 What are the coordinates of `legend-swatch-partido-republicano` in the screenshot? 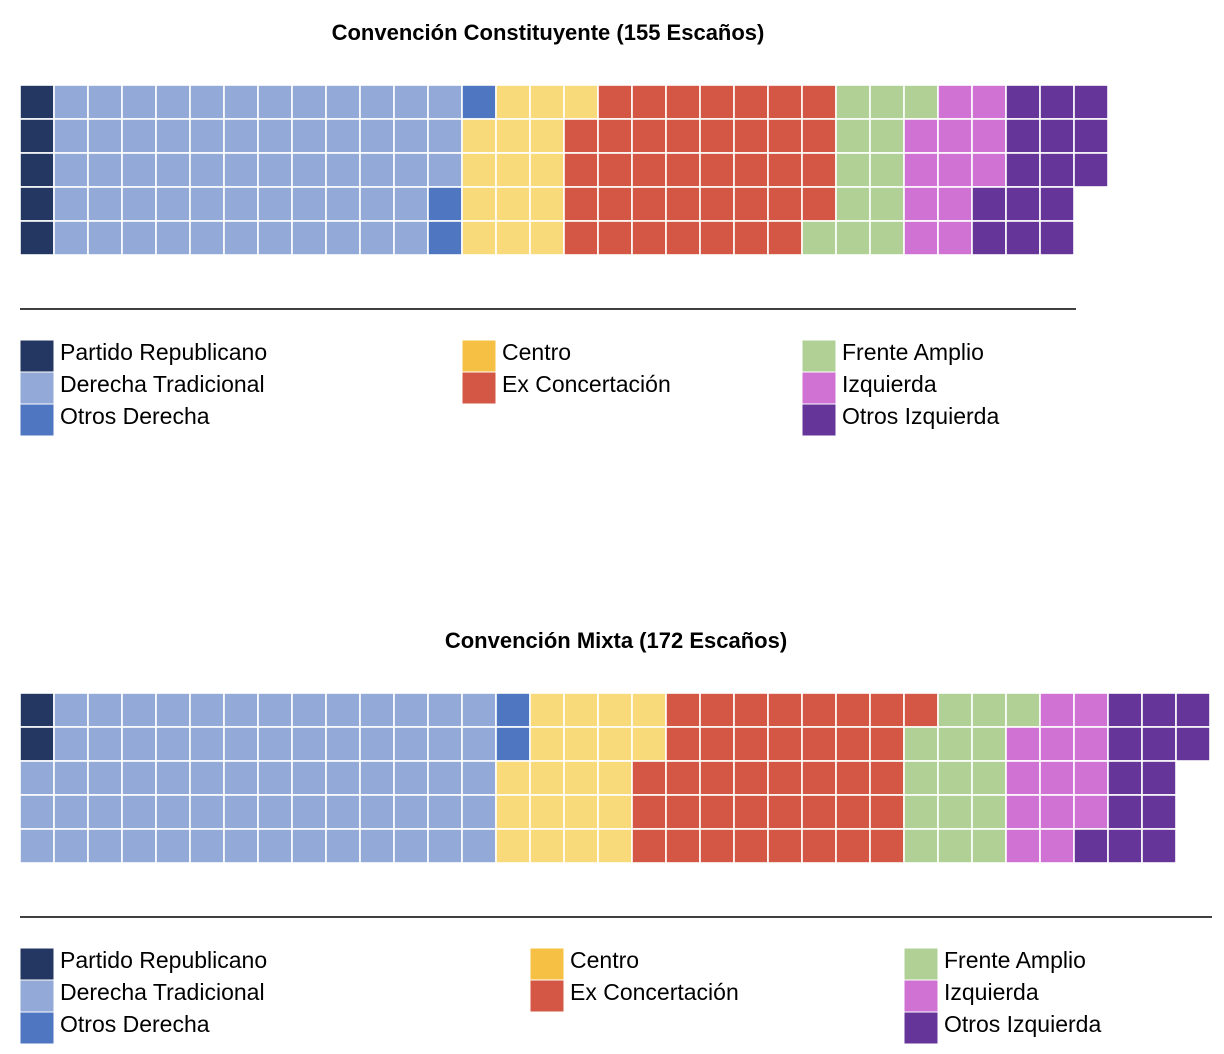 It's located at (37, 356).